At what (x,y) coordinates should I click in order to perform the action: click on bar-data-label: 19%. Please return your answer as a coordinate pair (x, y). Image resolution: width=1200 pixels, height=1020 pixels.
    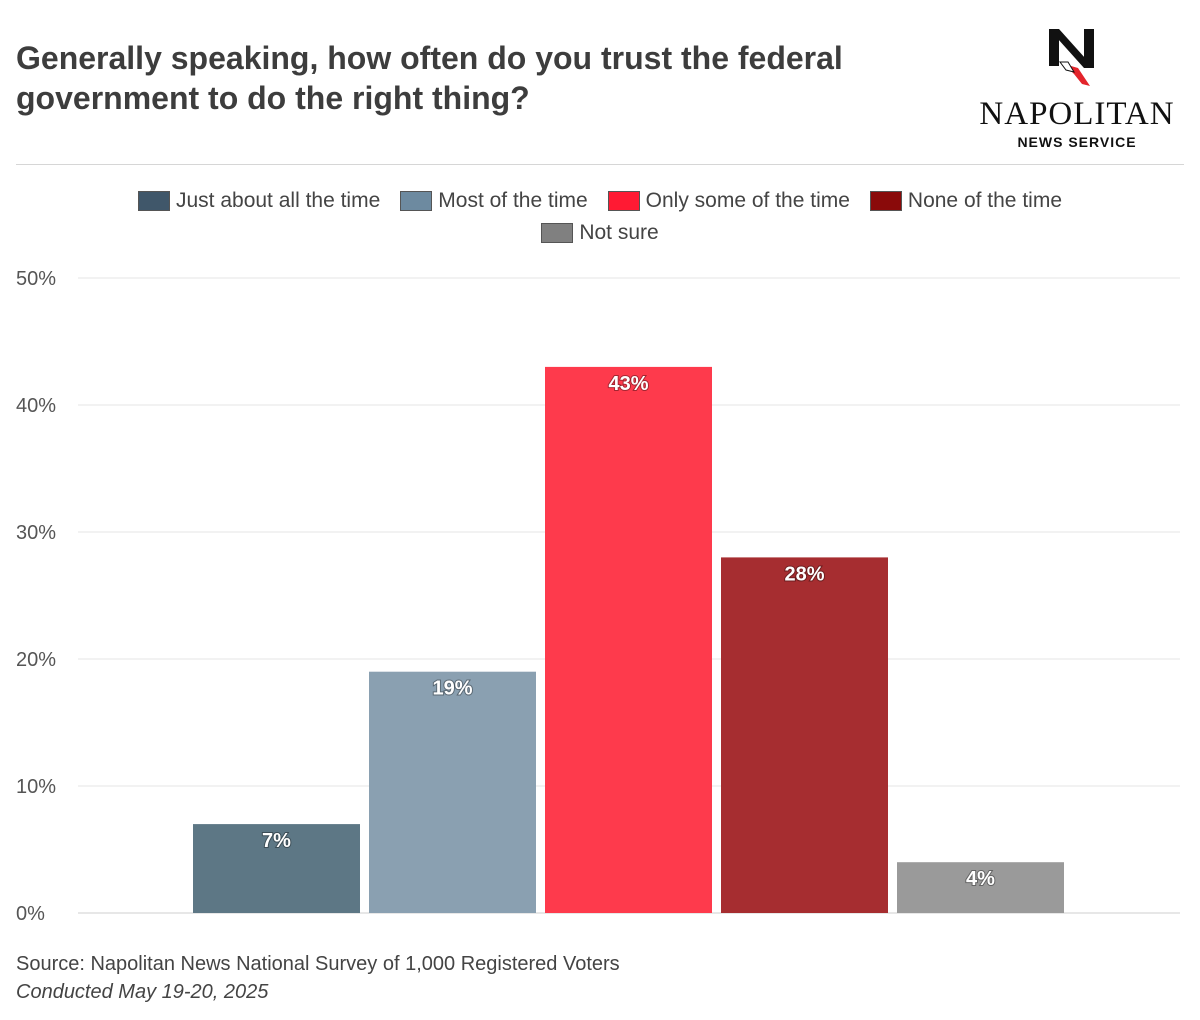
    Looking at the image, I should click on (452, 689).